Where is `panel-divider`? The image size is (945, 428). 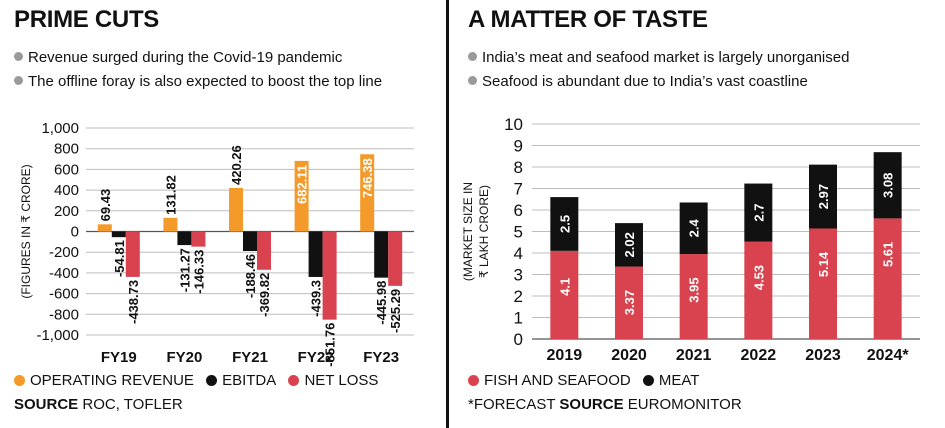
panel-divider is located at coordinates (447, 214).